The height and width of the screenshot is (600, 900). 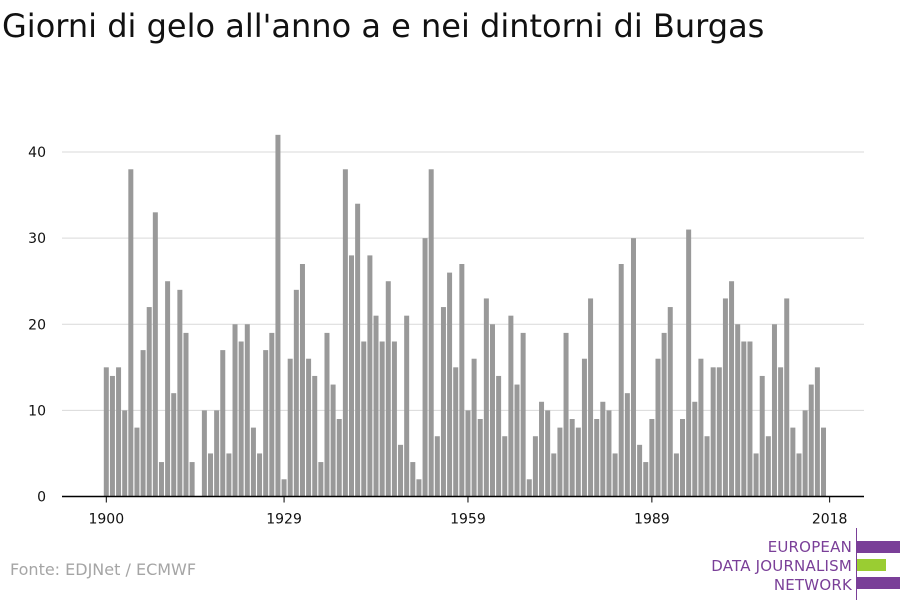 I want to click on source-note: Fonte: EDJNet / ECMWF, so click(x=103, y=569).